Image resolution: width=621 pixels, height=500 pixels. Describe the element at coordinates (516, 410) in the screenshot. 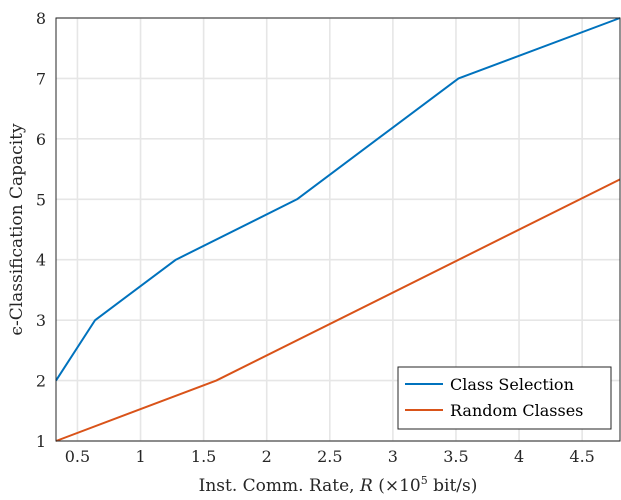

I see `legend-label-random-classes: Random Classes` at that location.